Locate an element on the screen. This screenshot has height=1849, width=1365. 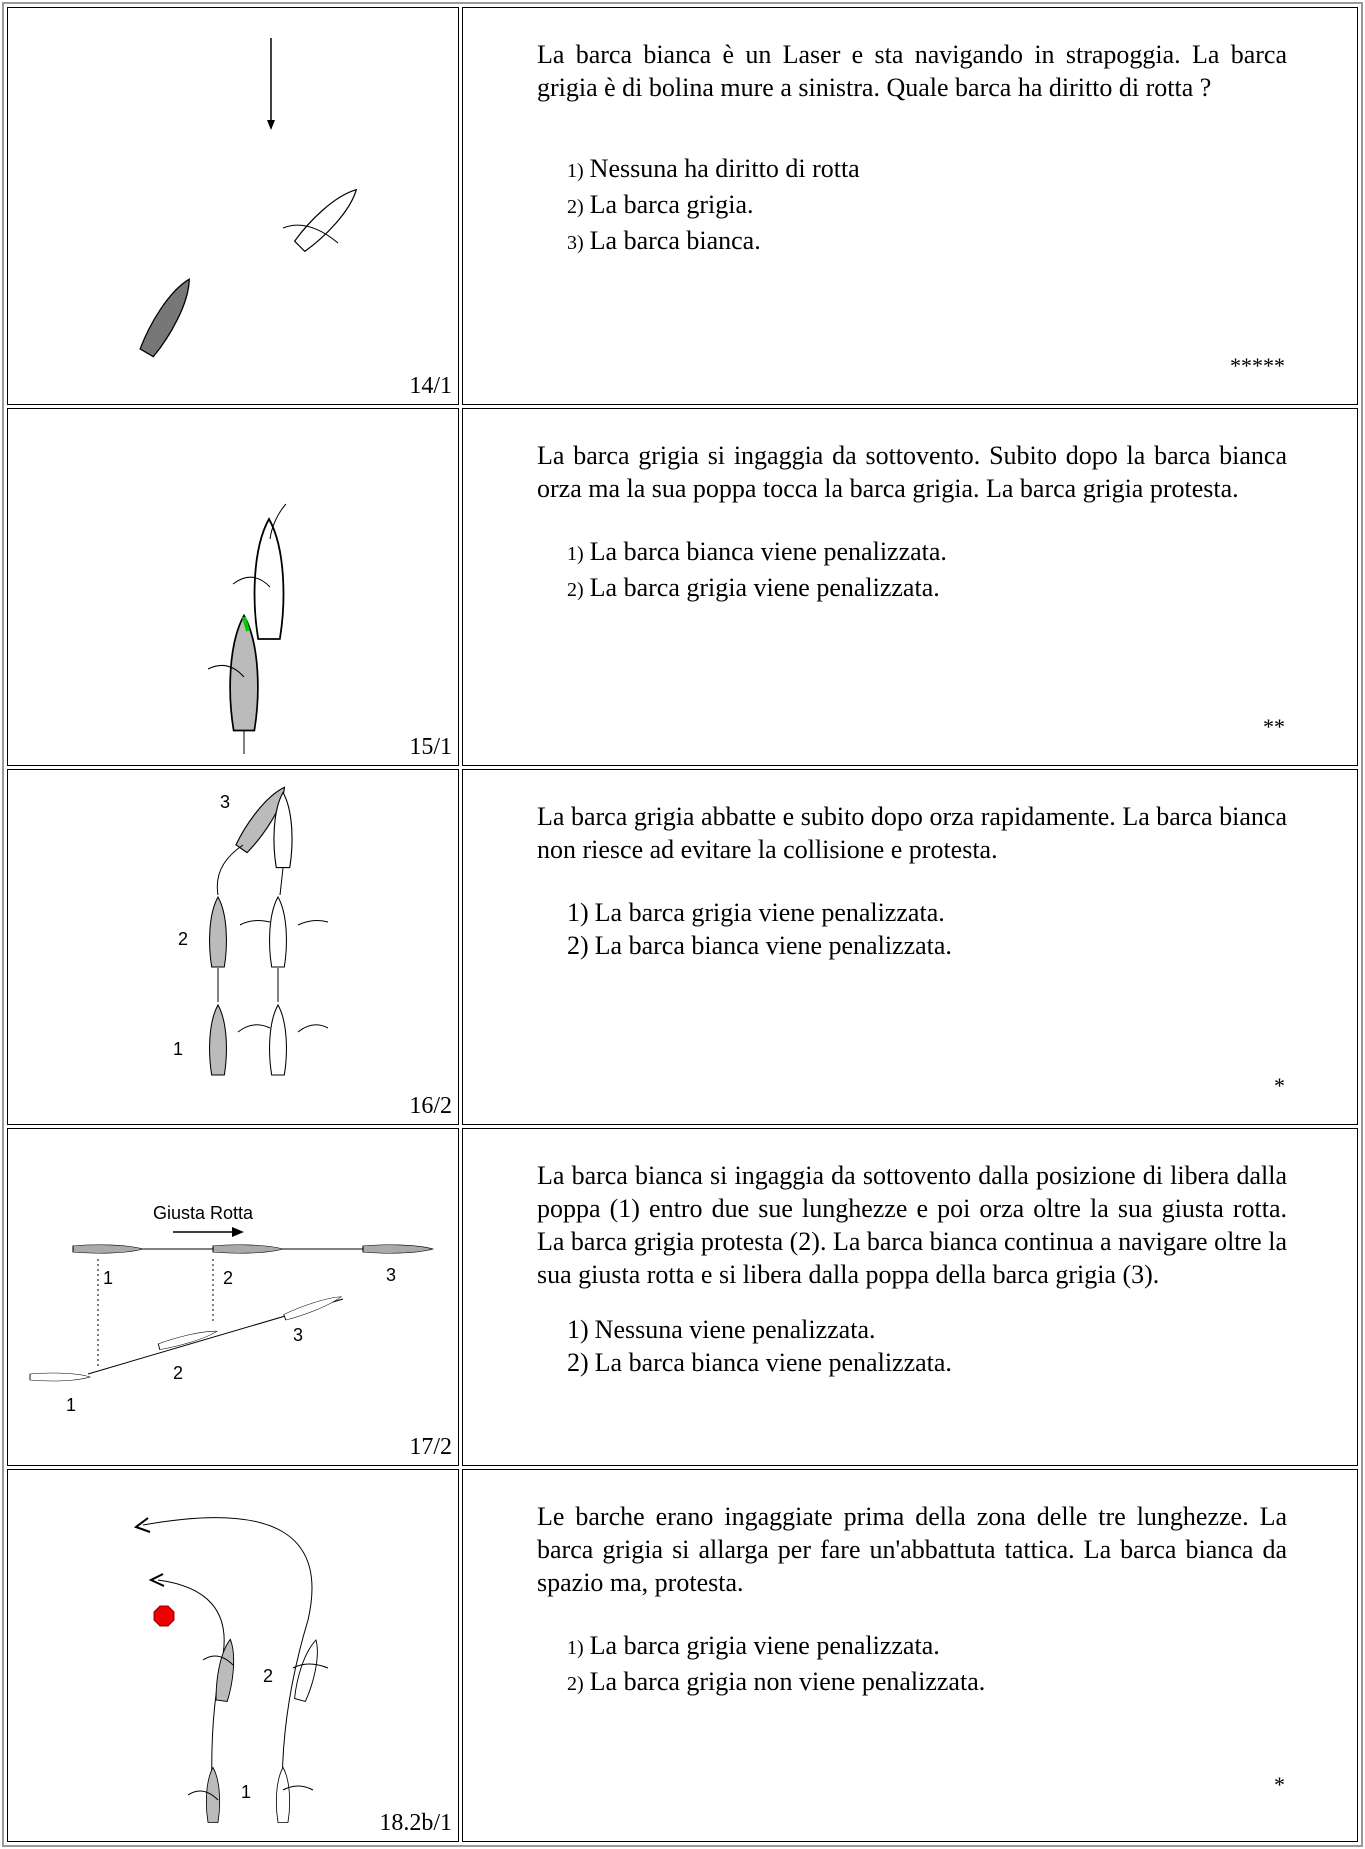
arrow-label: Giusta Rotta is located at coordinates (203, 1213).